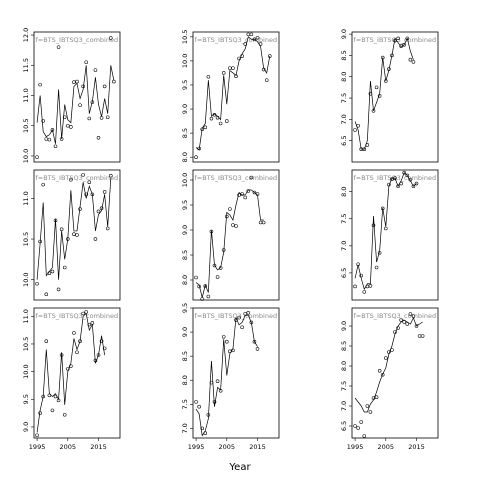 This screenshot has height=484, width=480. Describe the element at coordinates (185, 85) in the screenshot. I see `y-tick-label: 9.5` at that location.